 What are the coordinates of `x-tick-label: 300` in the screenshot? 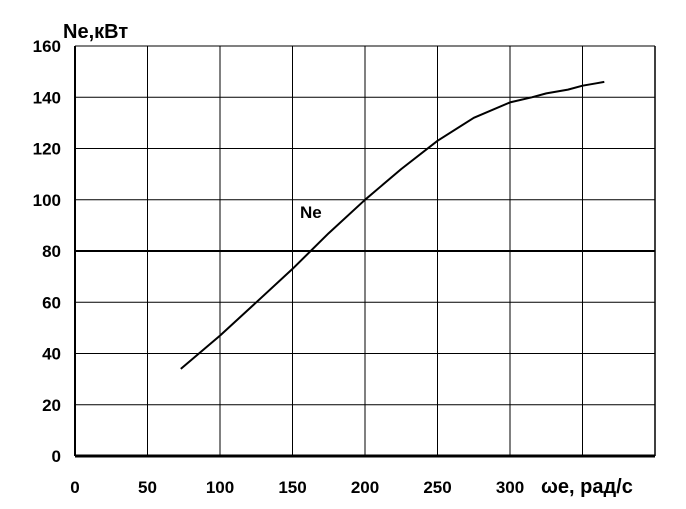 It's located at (510, 487).